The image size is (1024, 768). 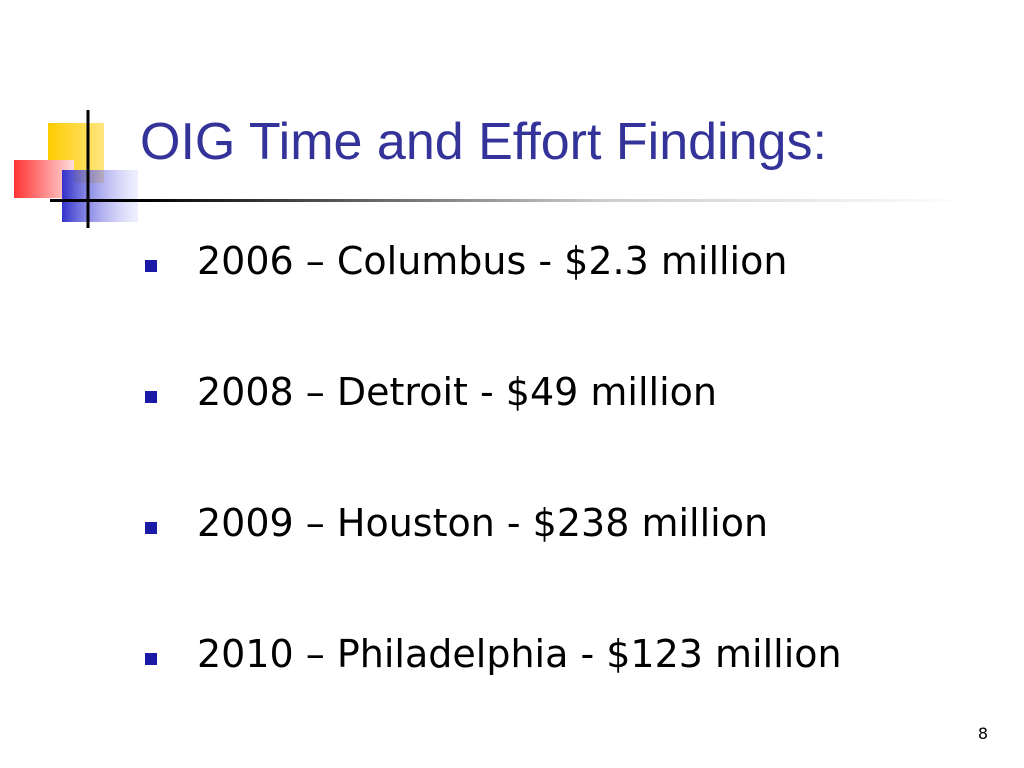 What do you see at coordinates (483, 142) in the screenshot?
I see `slide-title: OIG Time and Effort Findings:` at bounding box center [483, 142].